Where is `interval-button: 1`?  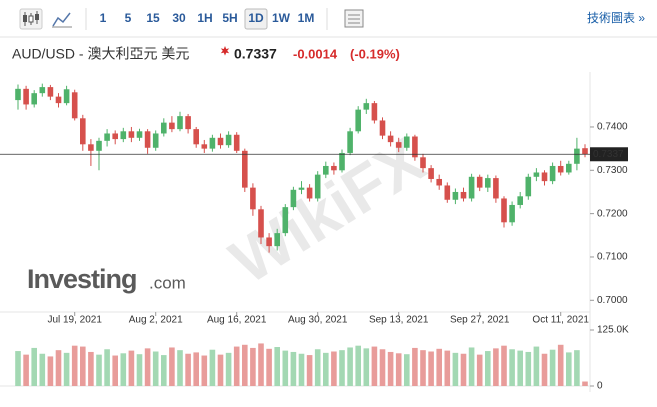
interval-button: 1 is located at coordinates (103, 18).